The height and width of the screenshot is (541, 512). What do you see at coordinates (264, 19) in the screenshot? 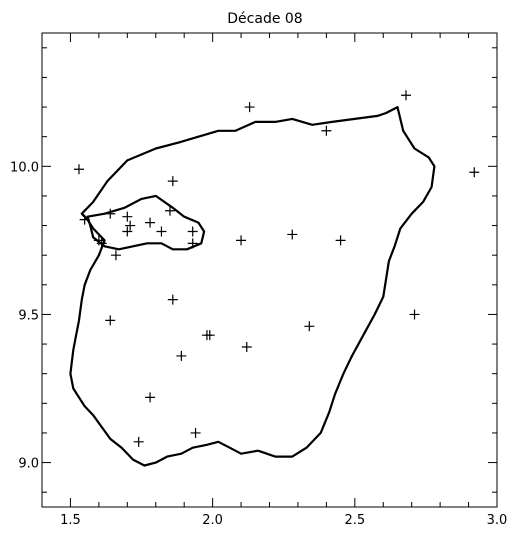
I see `chart-title: Décade 08` at bounding box center [264, 19].